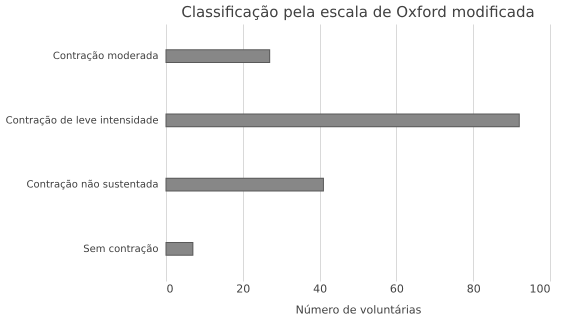 The width and height of the screenshot is (567, 333). What do you see at coordinates (320, 289) in the screenshot?
I see `x-tick-label: 40` at bounding box center [320, 289].